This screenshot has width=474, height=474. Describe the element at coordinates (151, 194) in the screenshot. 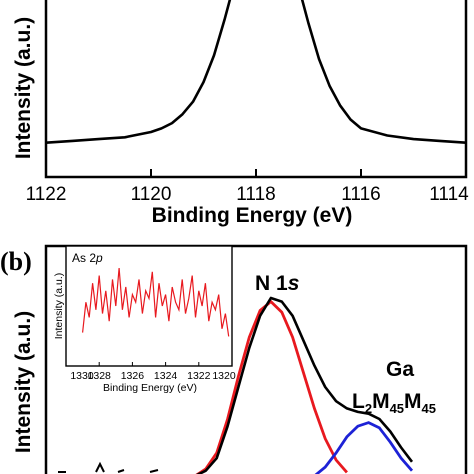

I see `panel-a-x-tick-label: 1120` at that location.